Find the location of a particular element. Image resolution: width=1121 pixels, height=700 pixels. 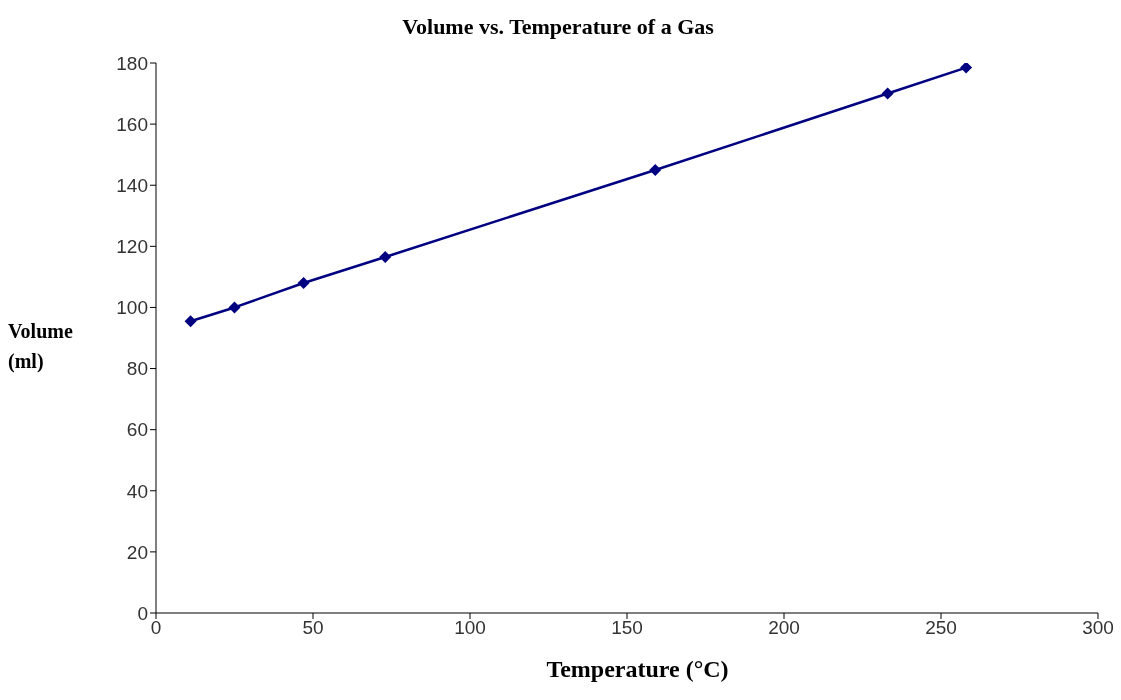

y-tick-label: 80 is located at coordinates (137, 369).